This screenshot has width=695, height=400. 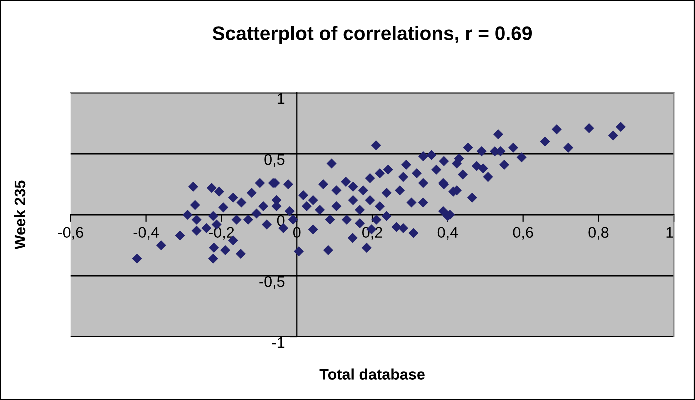 What do you see at coordinates (274, 161) in the screenshot?
I see `y-tick-label: 0,5` at bounding box center [274, 161].